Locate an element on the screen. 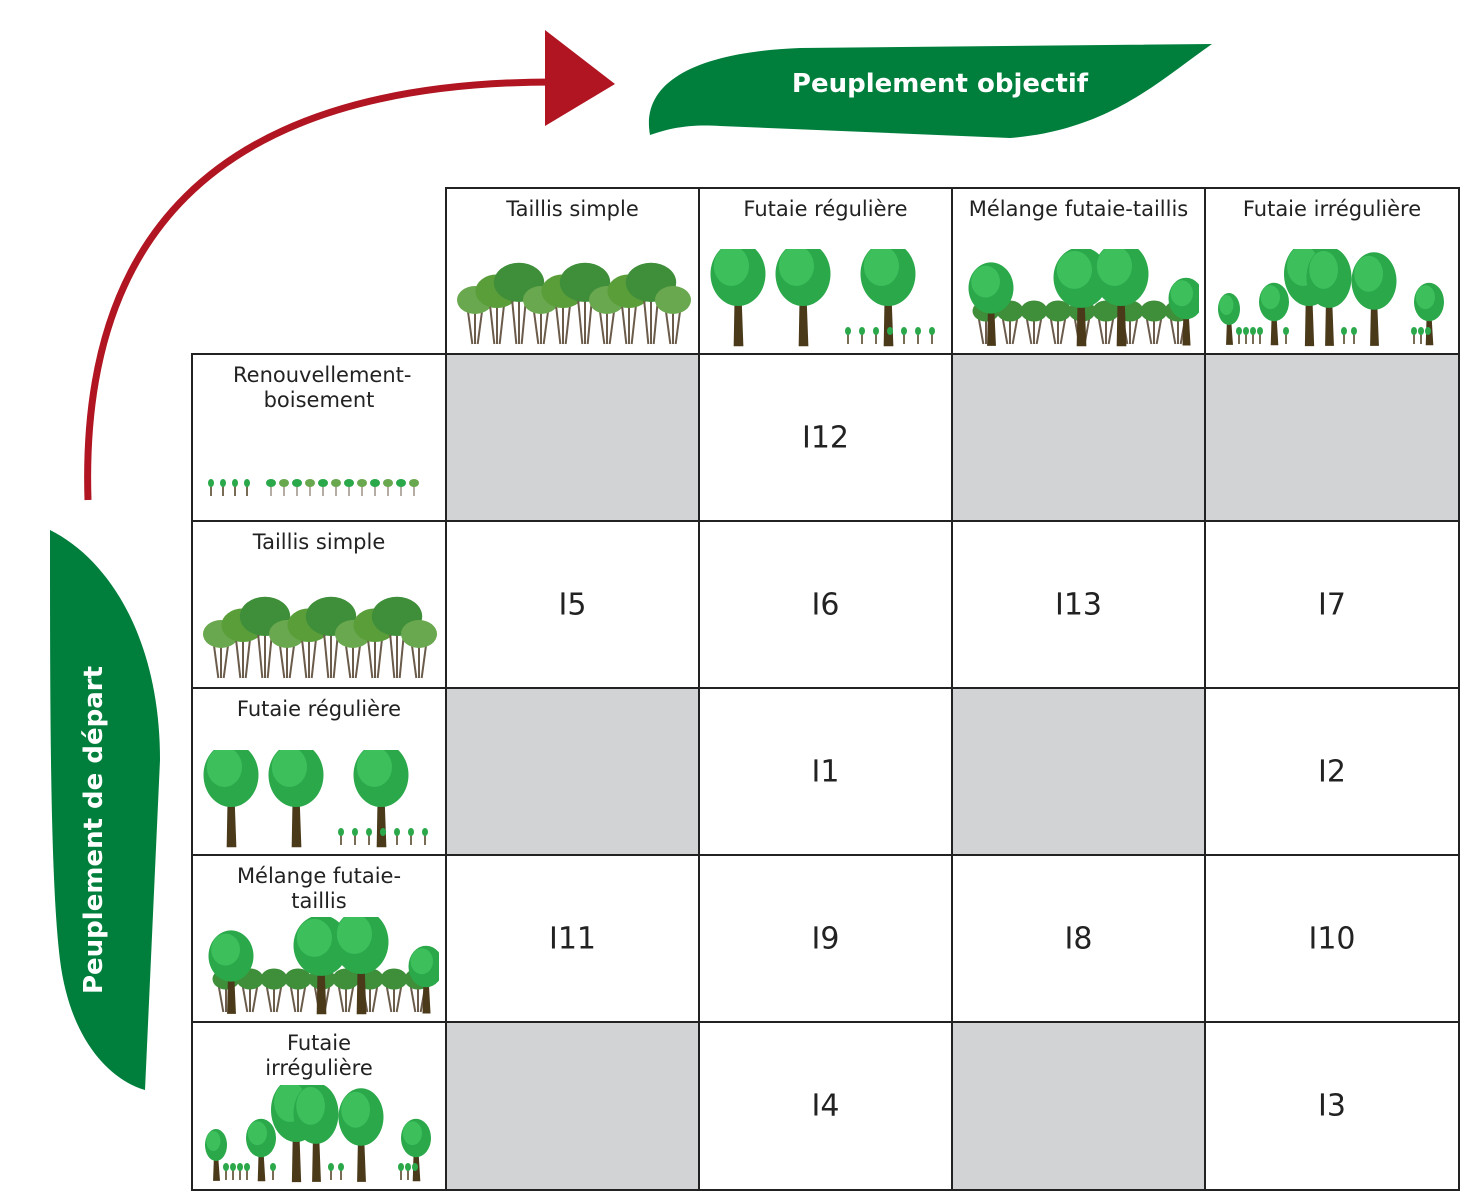 The height and width of the screenshot is (1192, 1461). row-header: Futaie irrégulière is located at coordinates (319, 1106).